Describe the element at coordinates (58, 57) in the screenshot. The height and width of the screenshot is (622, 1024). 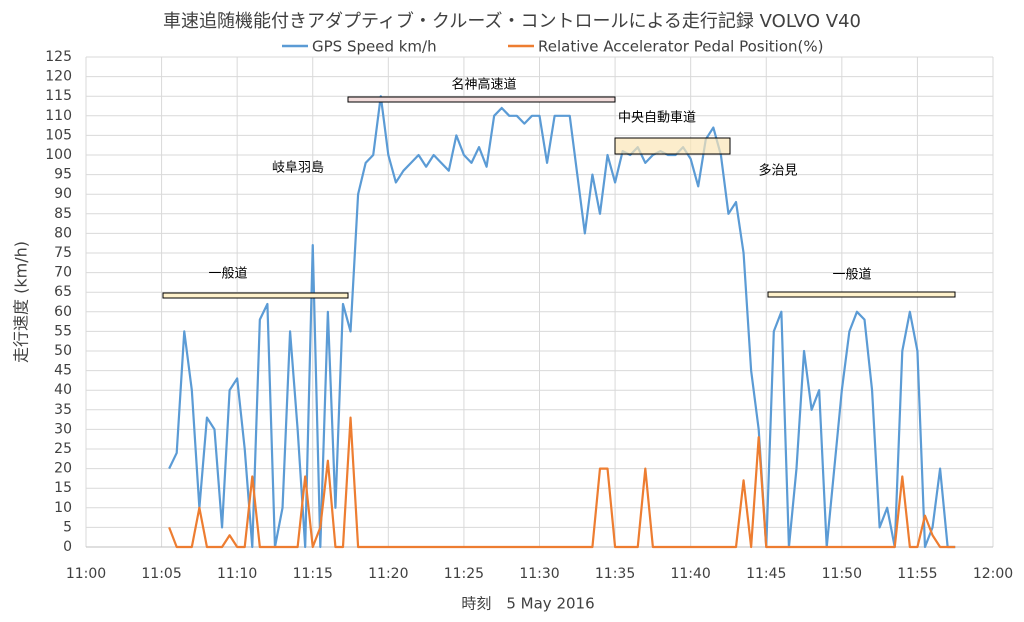
I see `y-tick-label: 125` at that location.